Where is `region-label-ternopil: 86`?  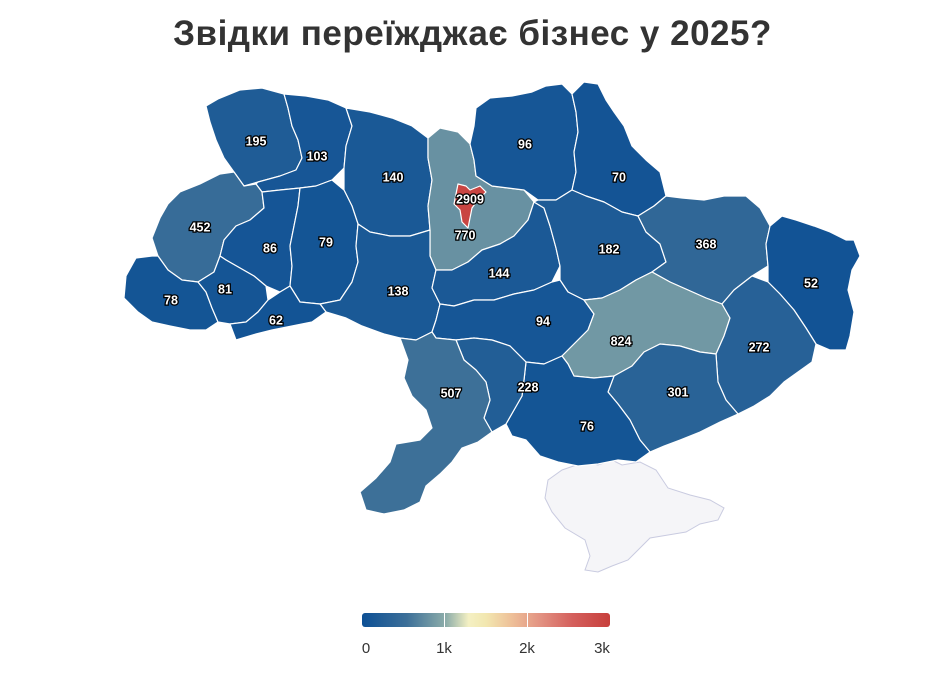
region-label-ternopil: 86 is located at coordinates (270, 248).